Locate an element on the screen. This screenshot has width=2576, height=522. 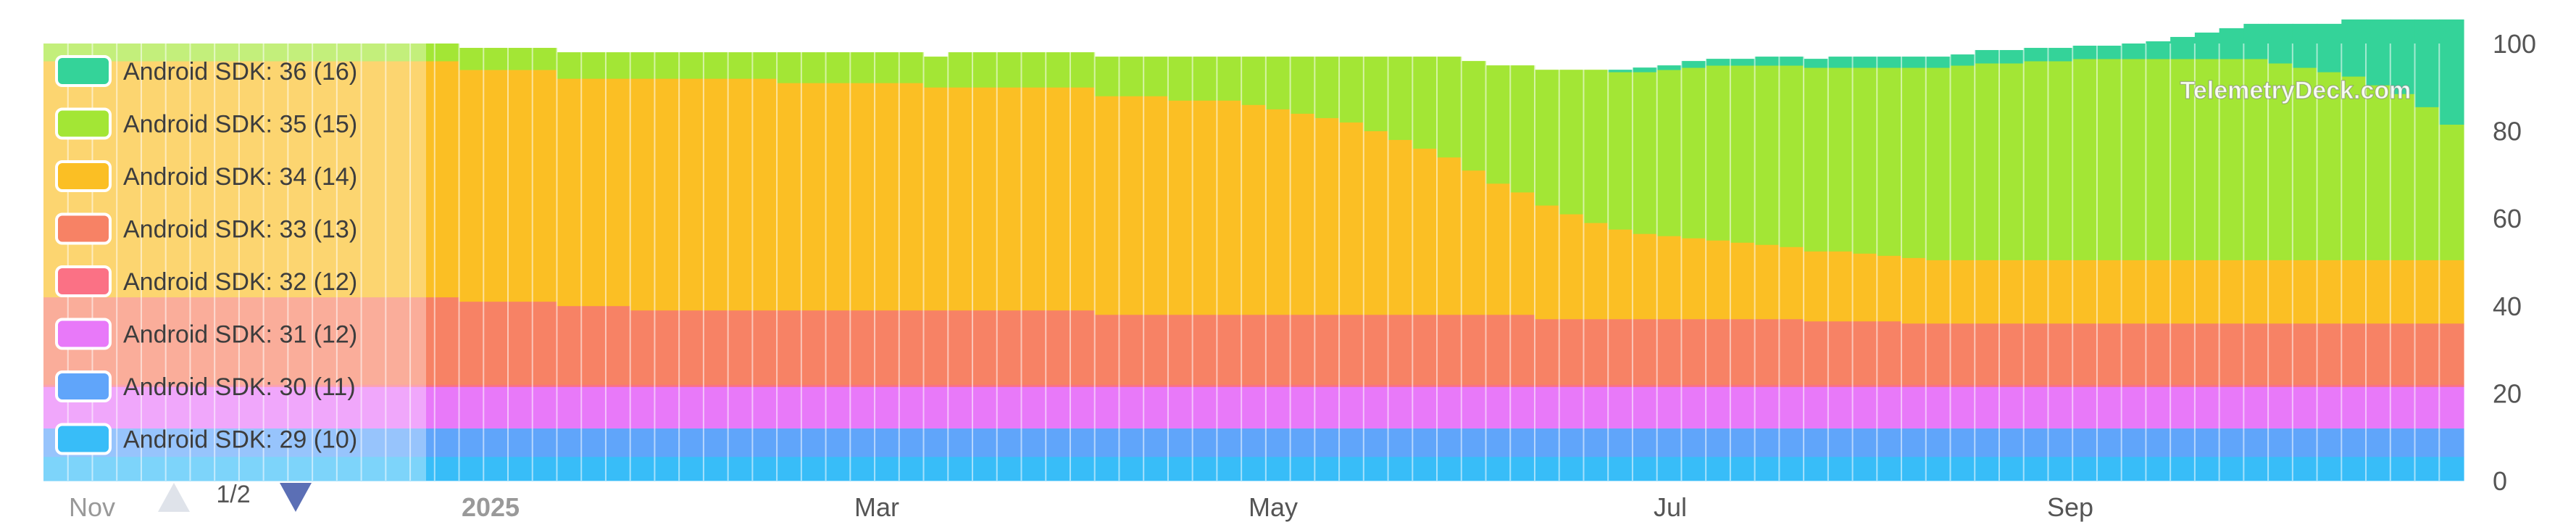
triangle-down-icon is located at coordinates (296, 497).